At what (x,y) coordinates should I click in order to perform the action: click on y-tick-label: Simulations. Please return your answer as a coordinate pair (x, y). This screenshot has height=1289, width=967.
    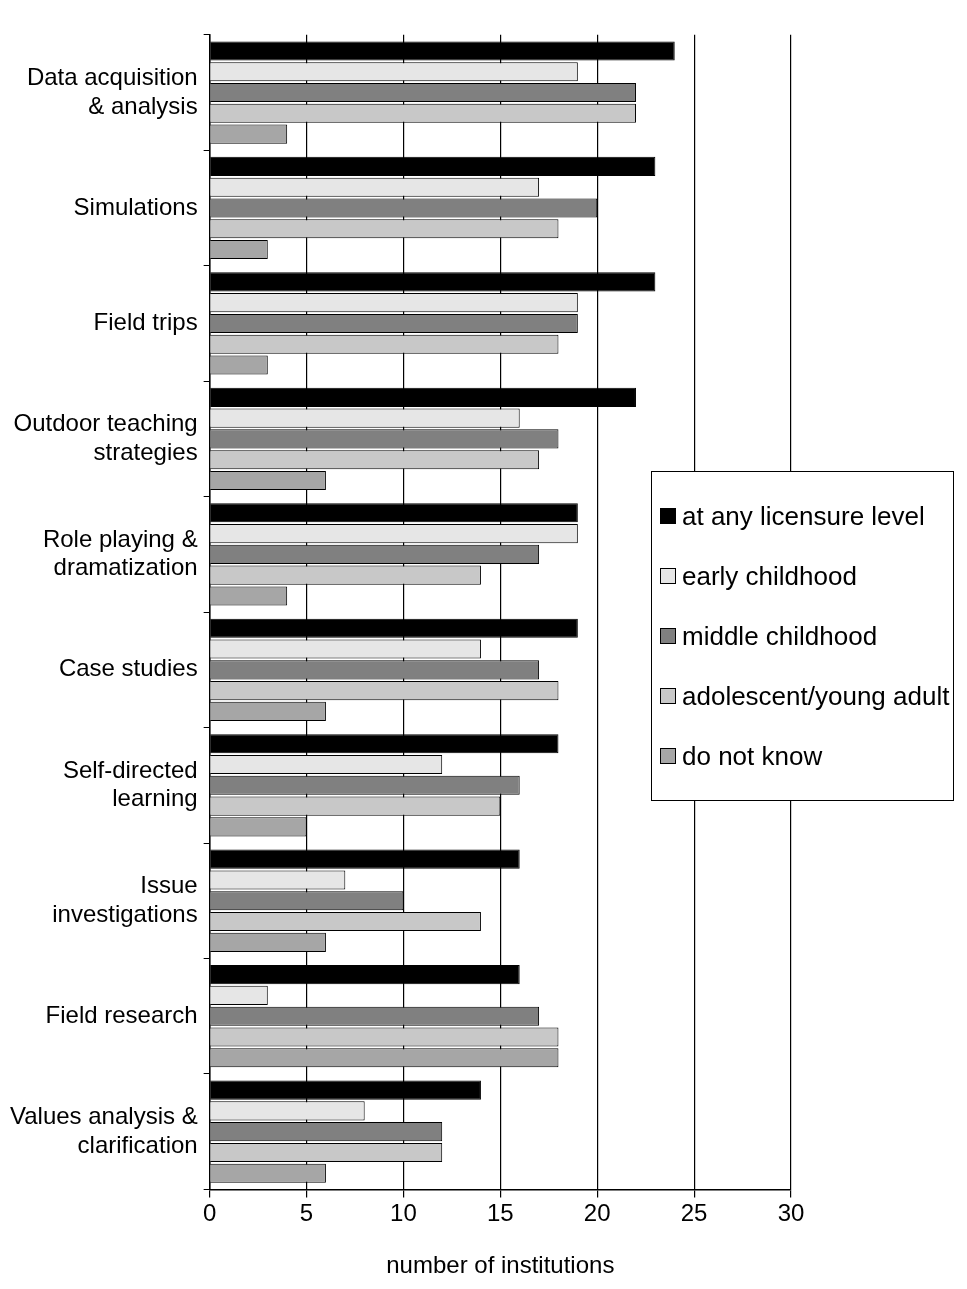
    Looking at the image, I should click on (135, 206).